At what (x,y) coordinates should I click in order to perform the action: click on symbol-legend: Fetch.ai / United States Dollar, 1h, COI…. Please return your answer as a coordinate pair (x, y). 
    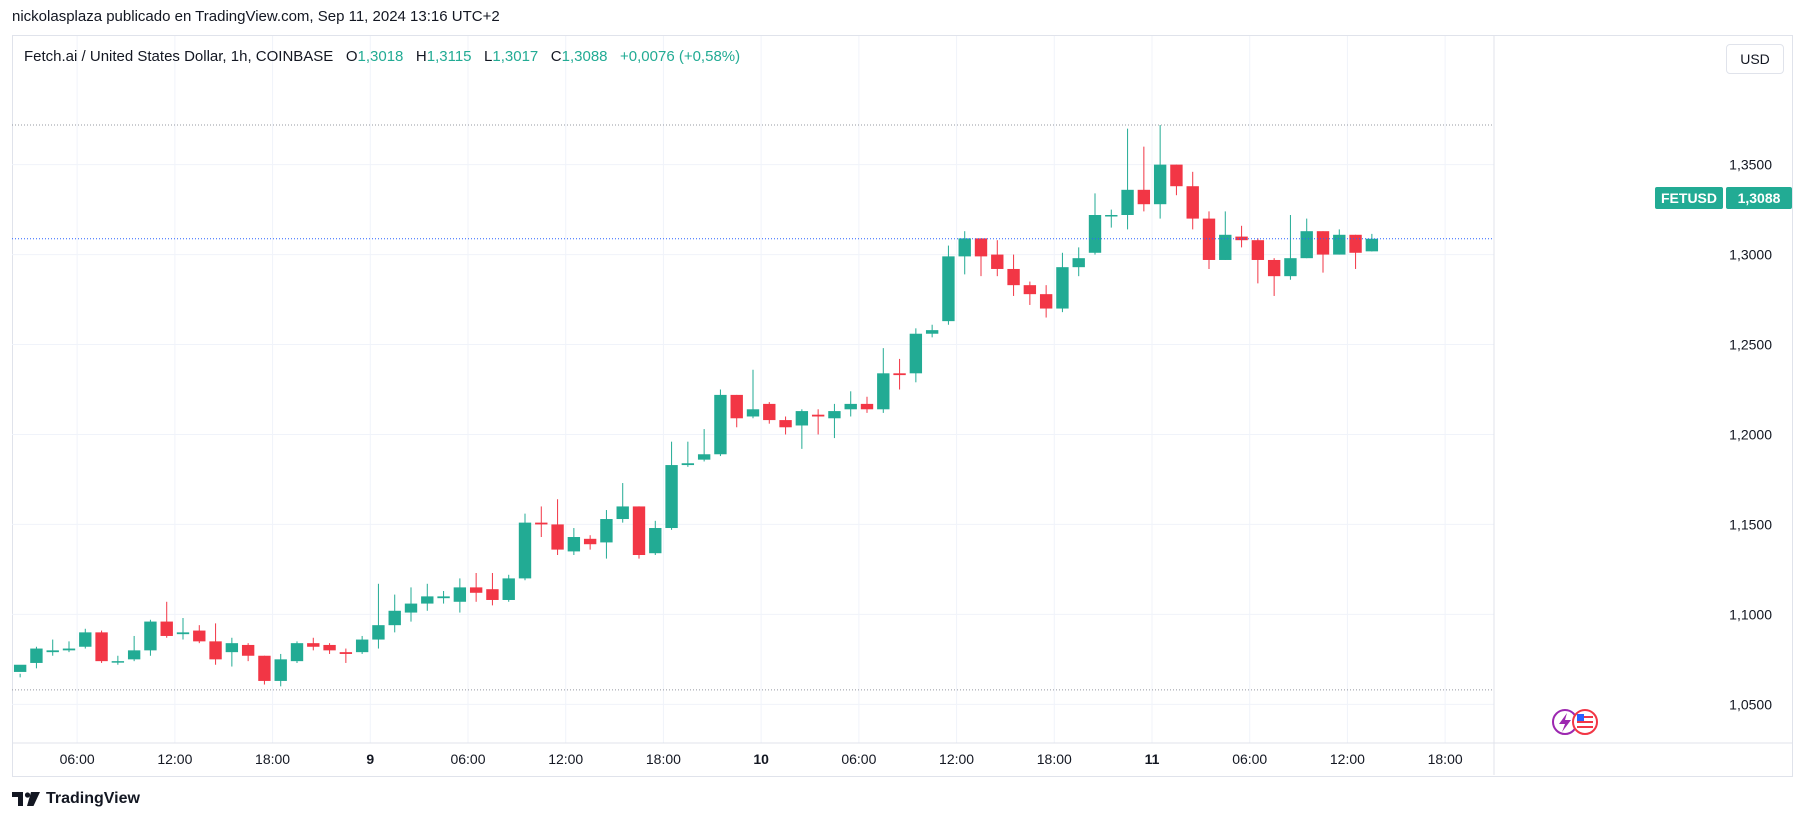
    Looking at the image, I should click on (382, 56).